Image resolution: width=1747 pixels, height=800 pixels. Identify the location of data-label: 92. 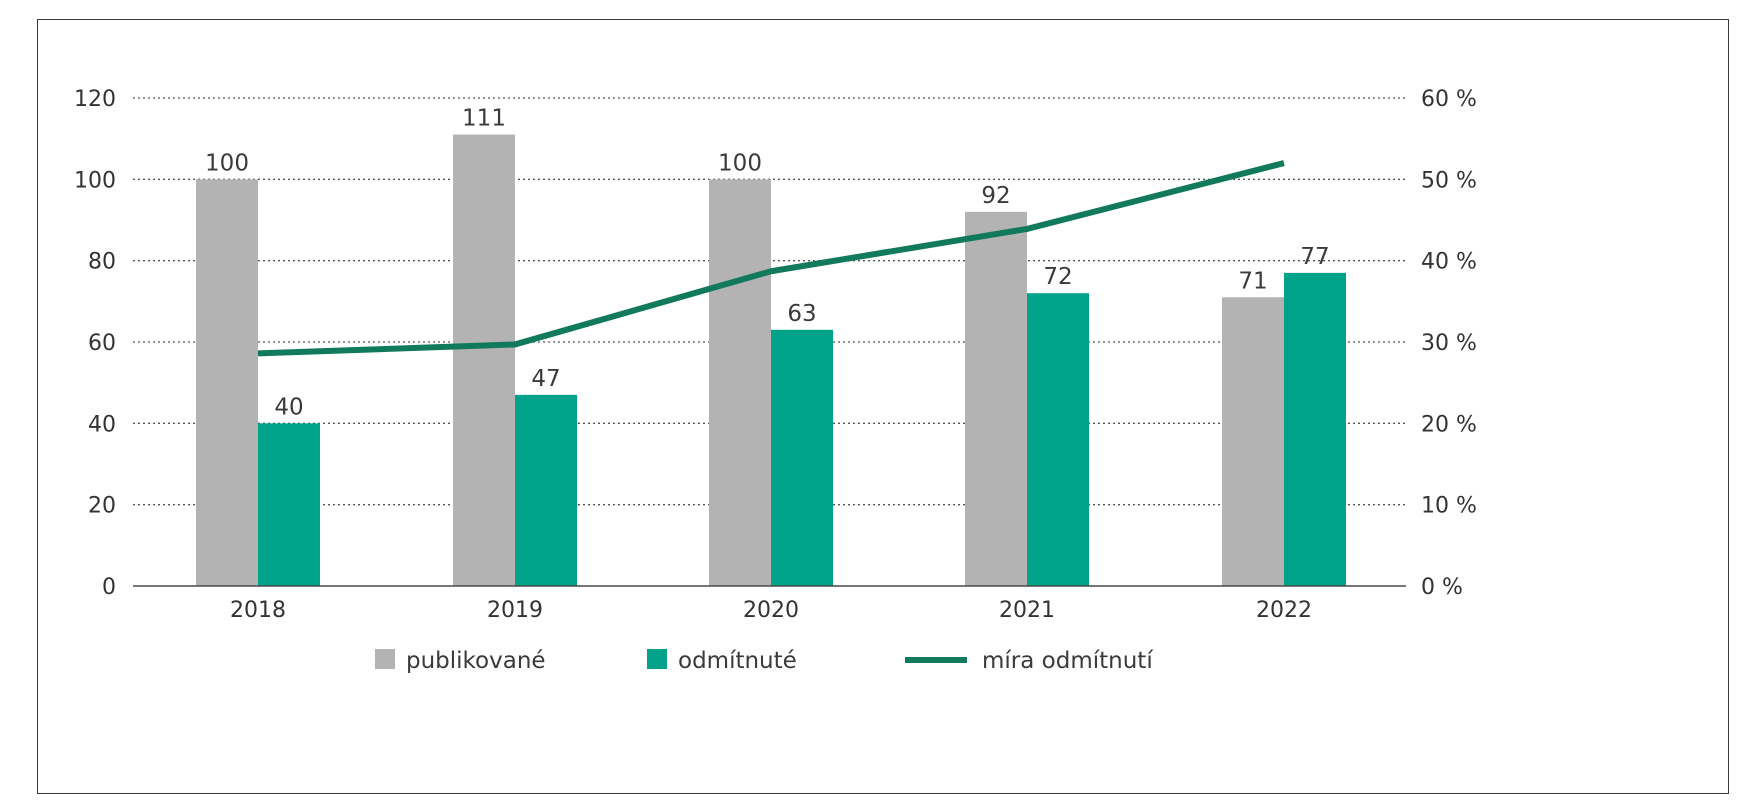
(995, 196).